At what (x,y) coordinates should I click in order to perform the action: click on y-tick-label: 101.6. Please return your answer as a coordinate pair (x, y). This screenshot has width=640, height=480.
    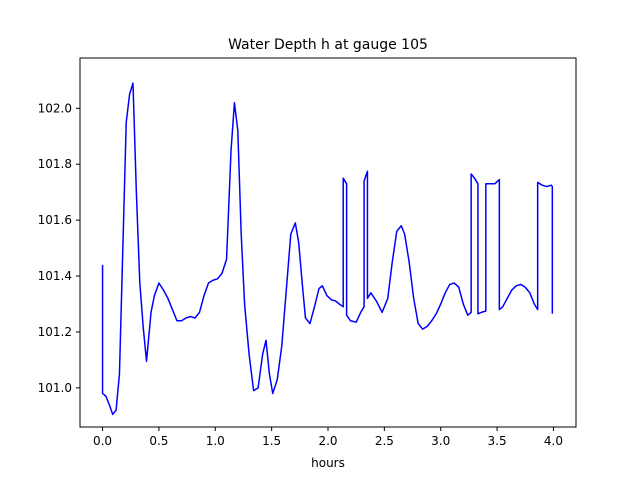
    Looking at the image, I should click on (55, 220).